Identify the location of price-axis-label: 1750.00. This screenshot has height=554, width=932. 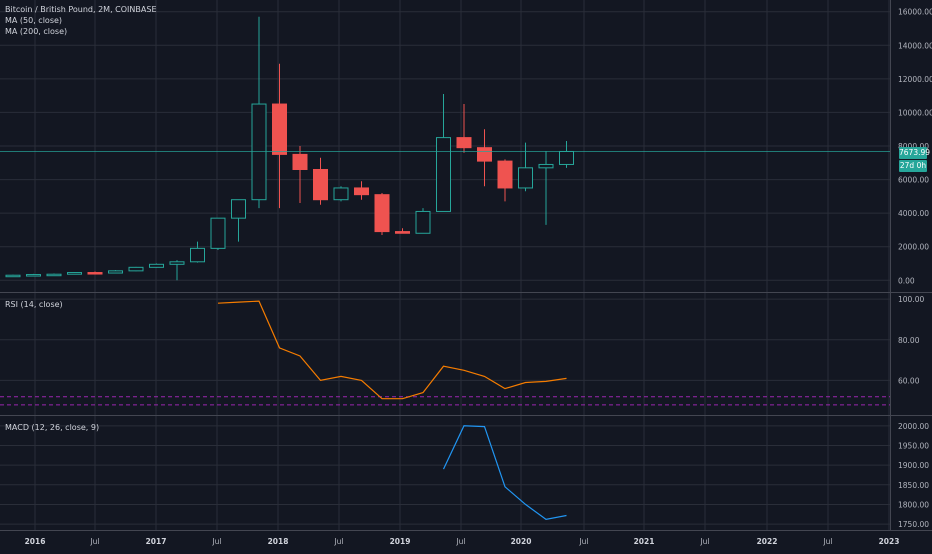
(913, 524).